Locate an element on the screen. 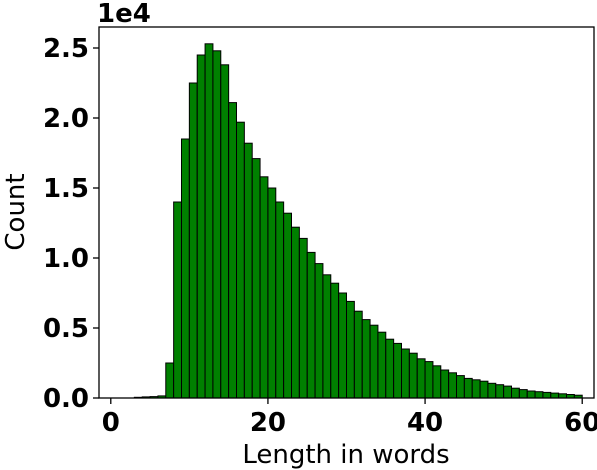  x-tick-label: 60 is located at coordinates (580, 423).